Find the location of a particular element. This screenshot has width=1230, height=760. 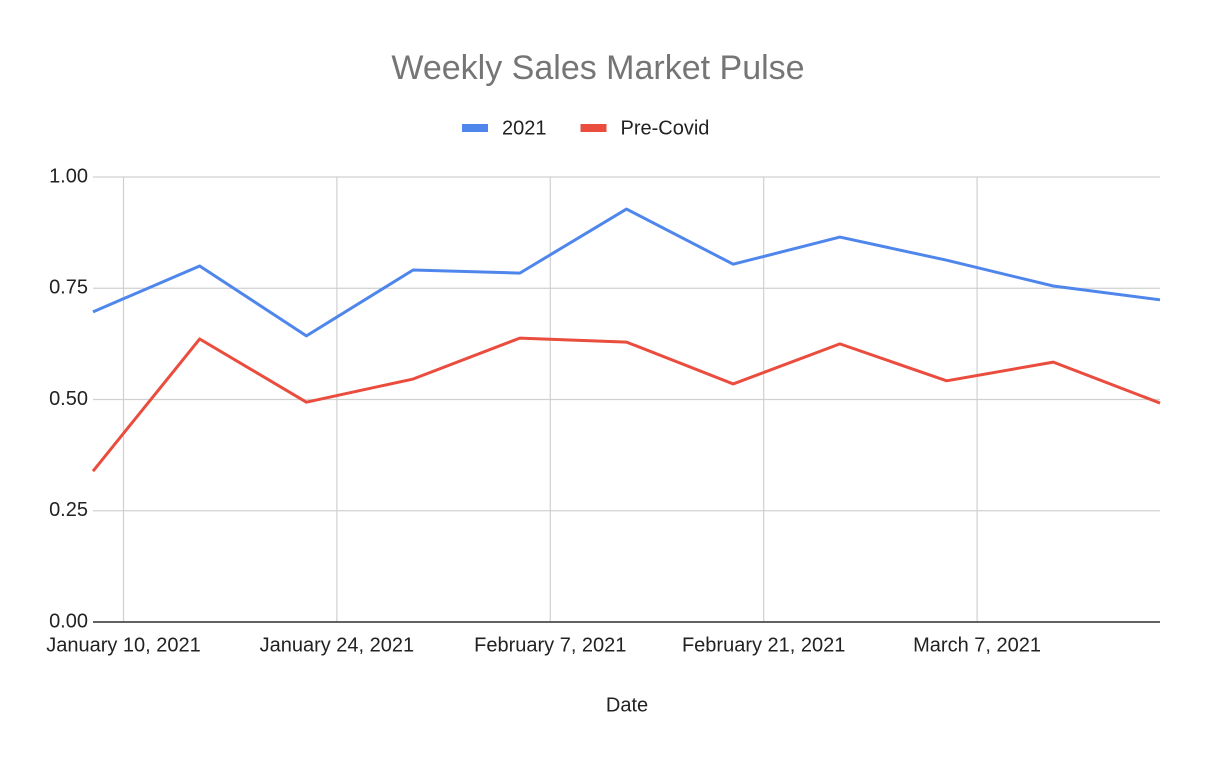

legend-label: 2021 is located at coordinates (524, 128).